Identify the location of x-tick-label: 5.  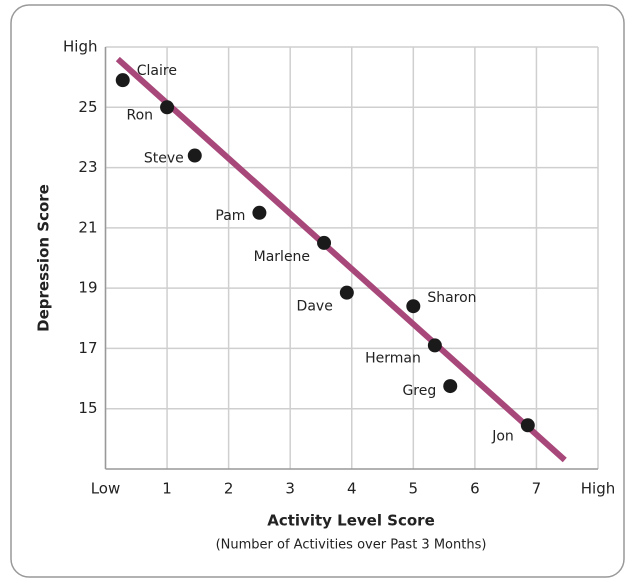
(414, 489).